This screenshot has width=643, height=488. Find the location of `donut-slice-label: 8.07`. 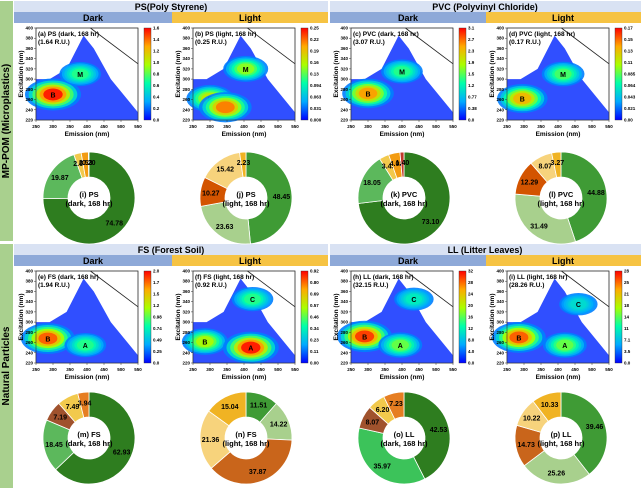

donut-slice-label: 8.07 is located at coordinates (545, 167).